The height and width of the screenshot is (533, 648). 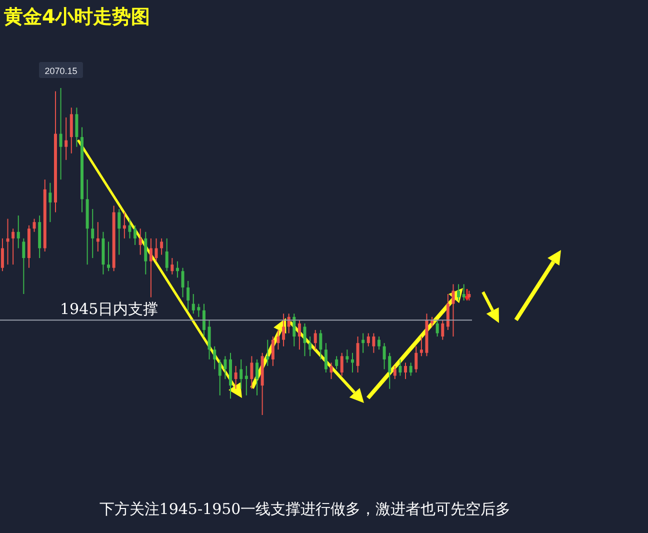 What do you see at coordinates (305, 509) in the screenshot?
I see `text: 下方关注1945-1950一线支撑进行做多，激进者也可先空后多` at bounding box center [305, 509].